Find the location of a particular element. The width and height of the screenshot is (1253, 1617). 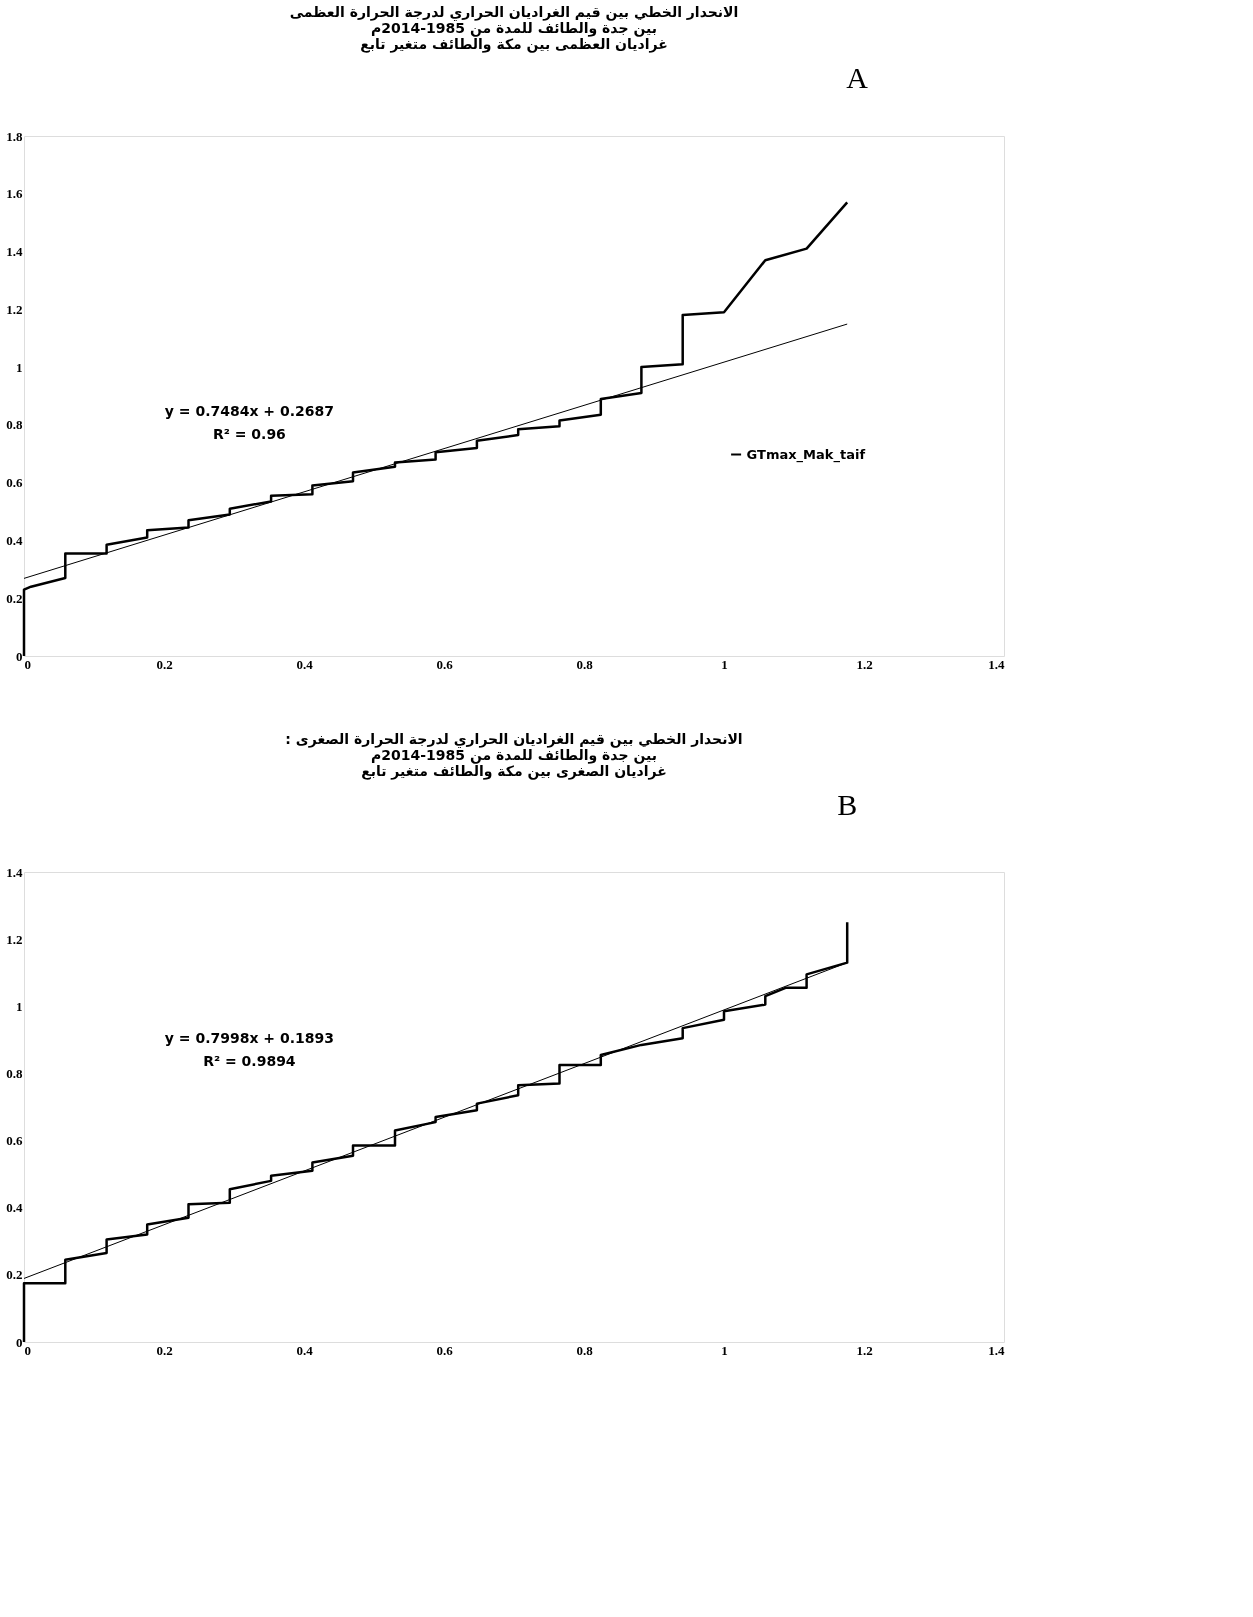

chart-title: : الانحدار الخطي بين قيم الغراديان الحراري لدرجة الحرارة الصغرى بين جدة والطائف للمدة من 1985-2014م غراديان الصغرى بين مكة والطائف متغير تابع is located at coordinates (514, 756).